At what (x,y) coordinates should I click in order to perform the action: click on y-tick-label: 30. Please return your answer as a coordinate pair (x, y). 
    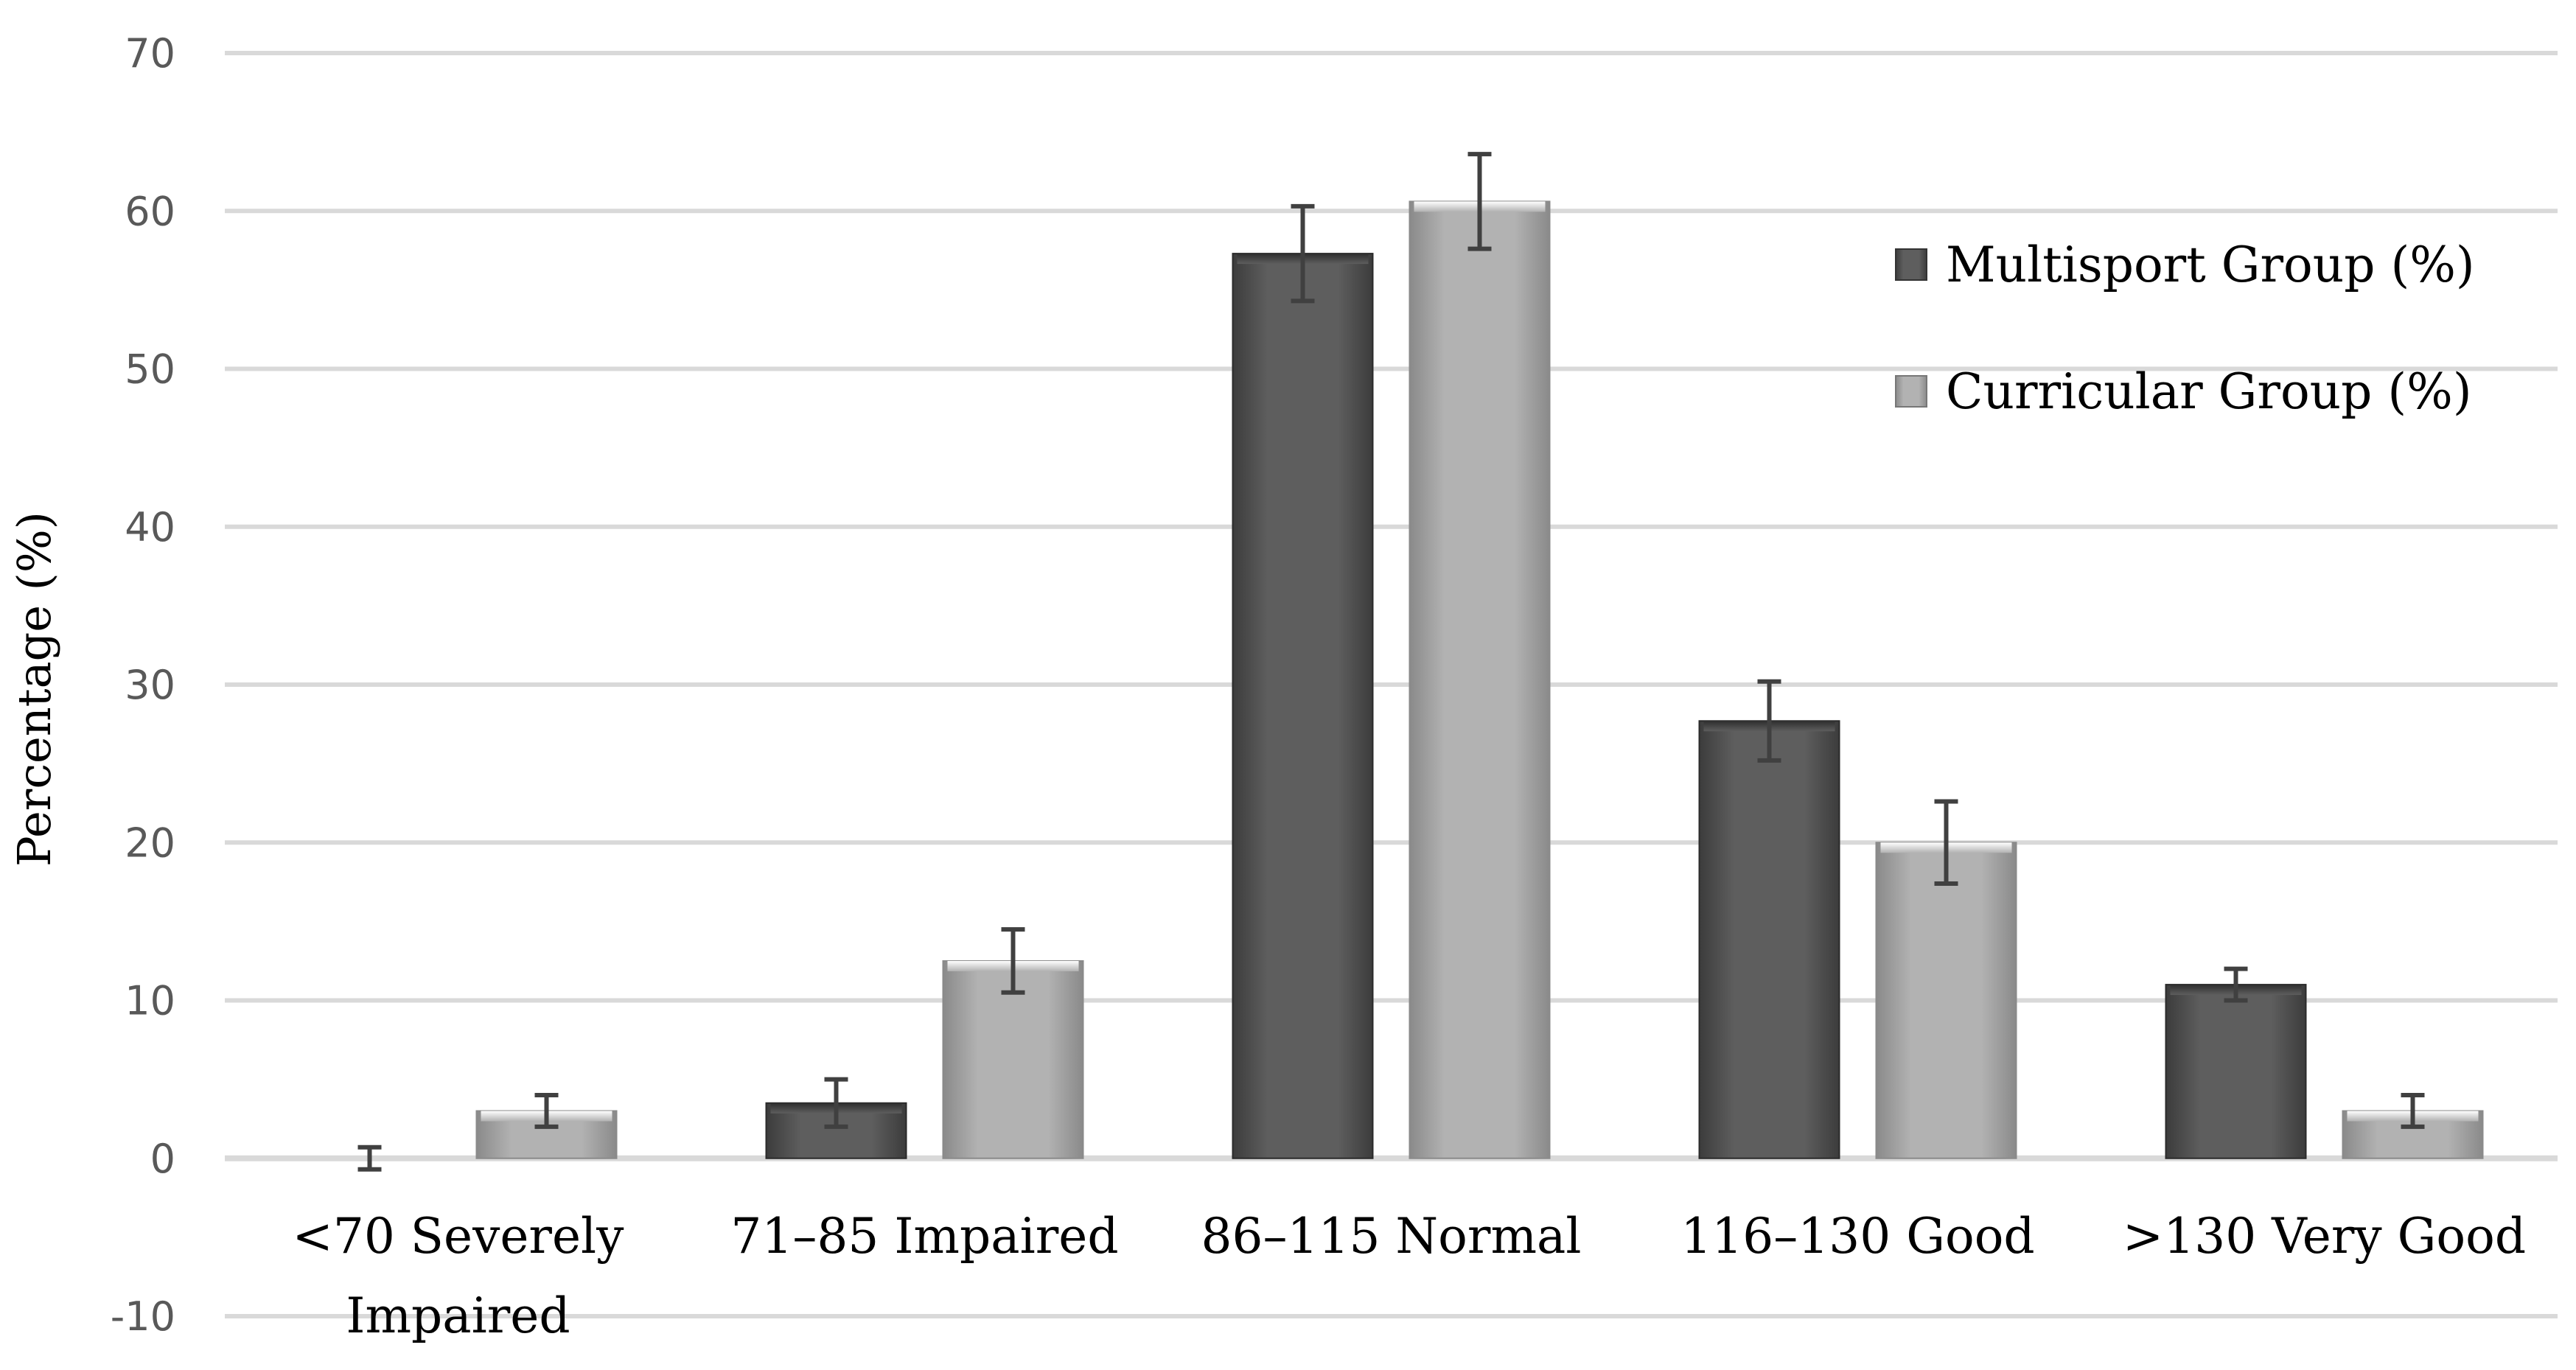
    Looking at the image, I should click on (150, 685).